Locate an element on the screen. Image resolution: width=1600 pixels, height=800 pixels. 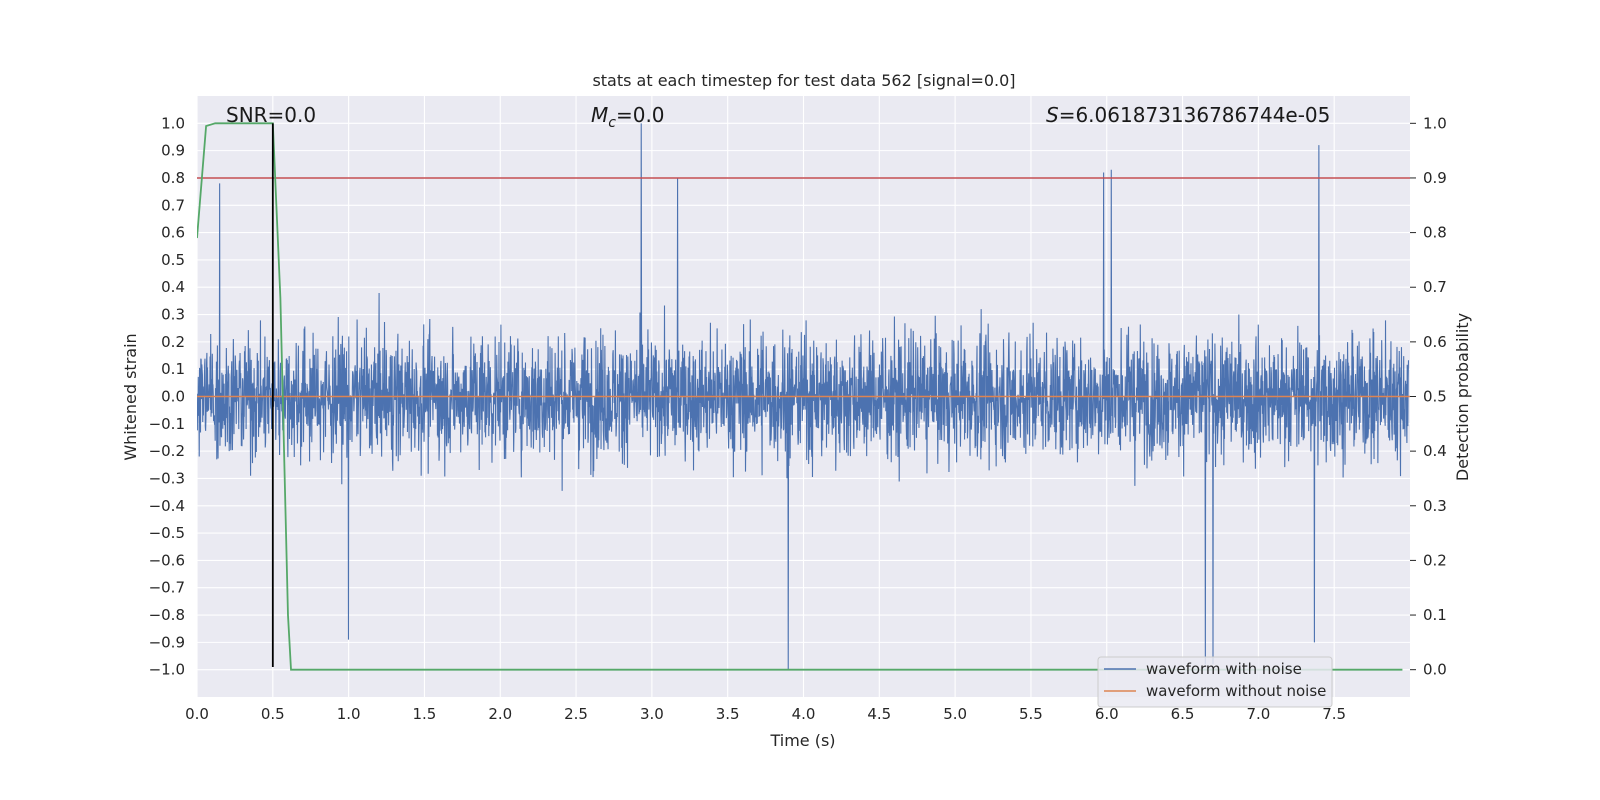
left-y-tick-label: 0.4 is located at coordinates (173, 287).